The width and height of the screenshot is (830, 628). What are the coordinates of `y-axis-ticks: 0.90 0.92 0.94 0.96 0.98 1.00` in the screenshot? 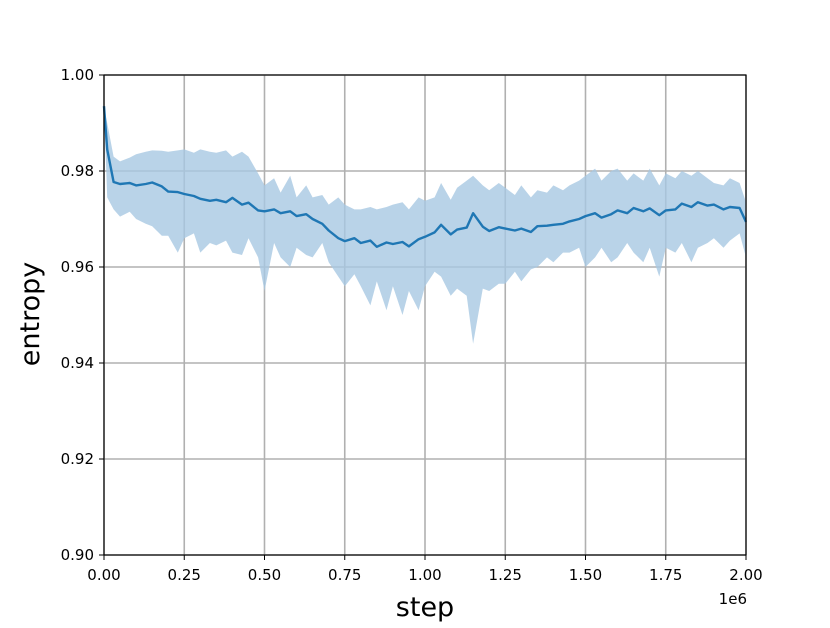 It's located at (82, 315).